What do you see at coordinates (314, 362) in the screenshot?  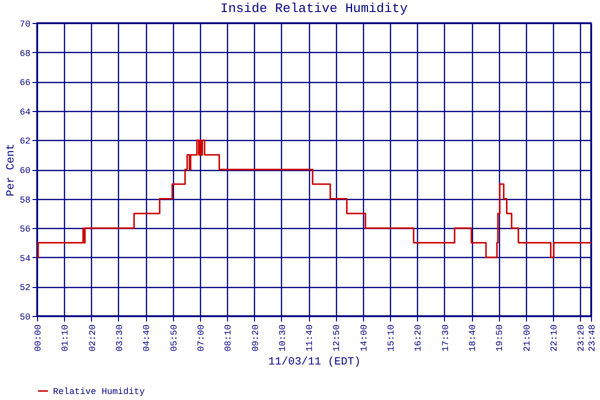 I see `x-axis-title: 11/03/11 (EDT)` at bounding box center [314, 362].